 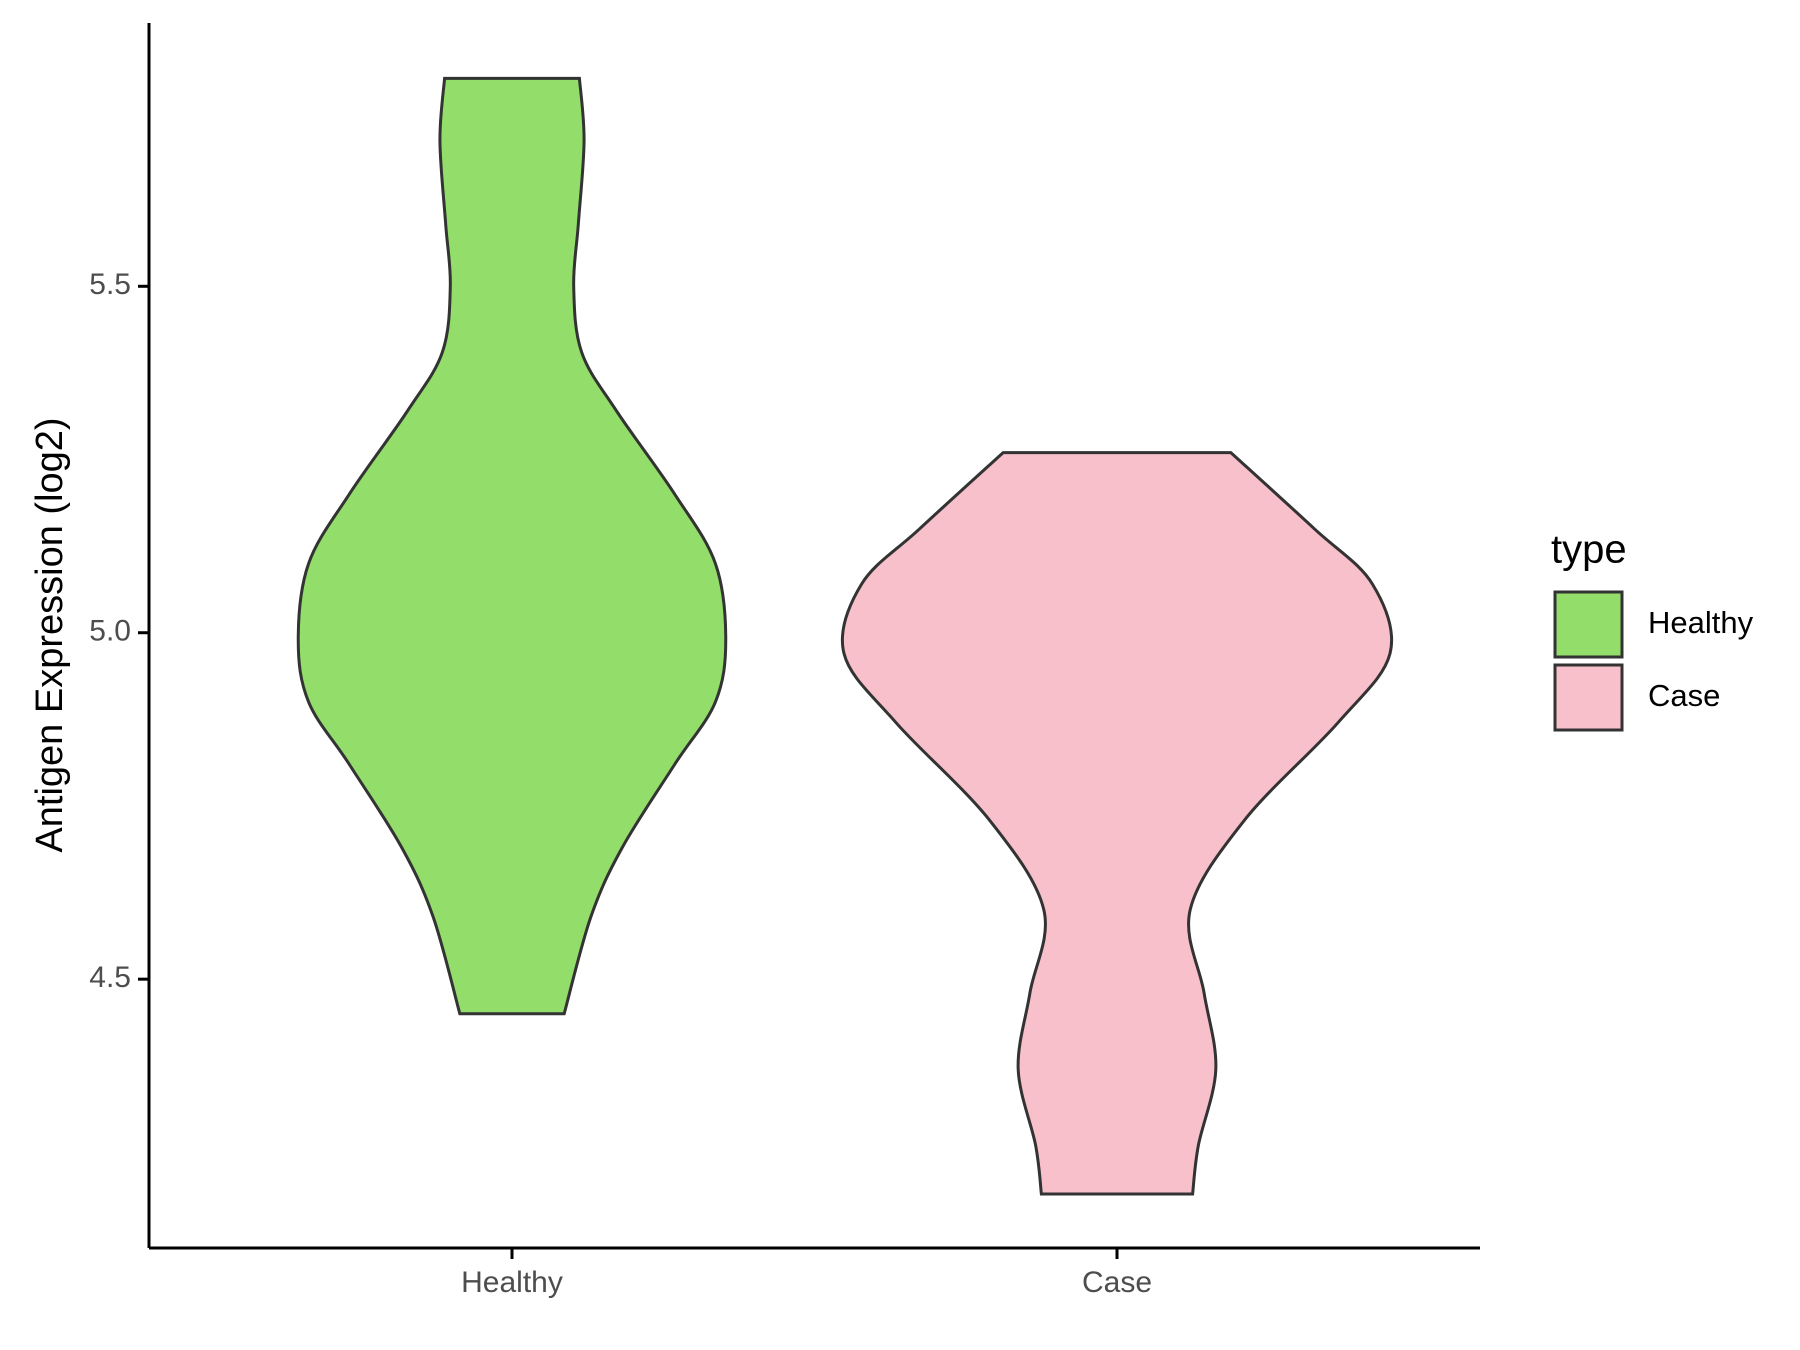 I want to click on y-tick-label: 5.5, so click(x=110, y=284).